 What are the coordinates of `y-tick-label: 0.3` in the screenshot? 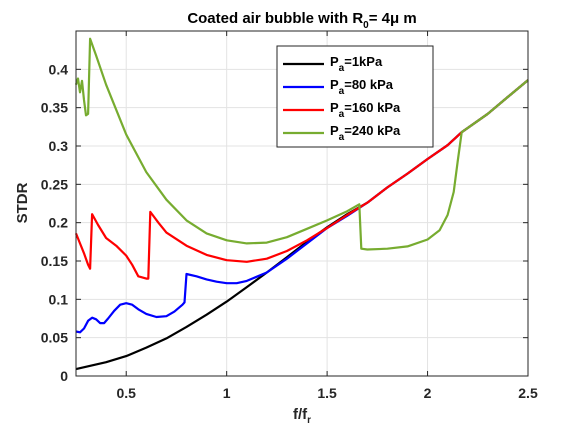 It's located at (59, 146).